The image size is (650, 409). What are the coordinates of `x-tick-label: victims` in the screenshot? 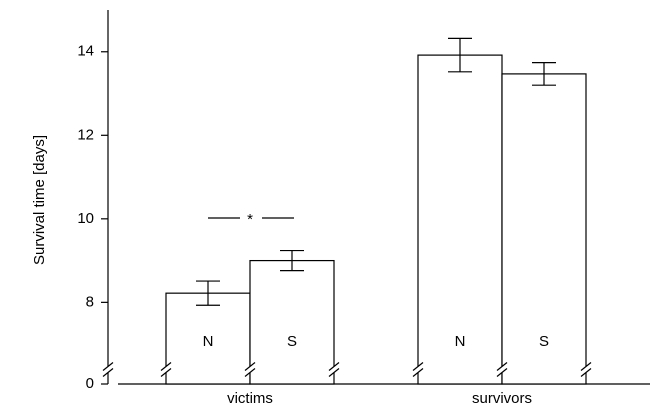 It's located at (250, 398).